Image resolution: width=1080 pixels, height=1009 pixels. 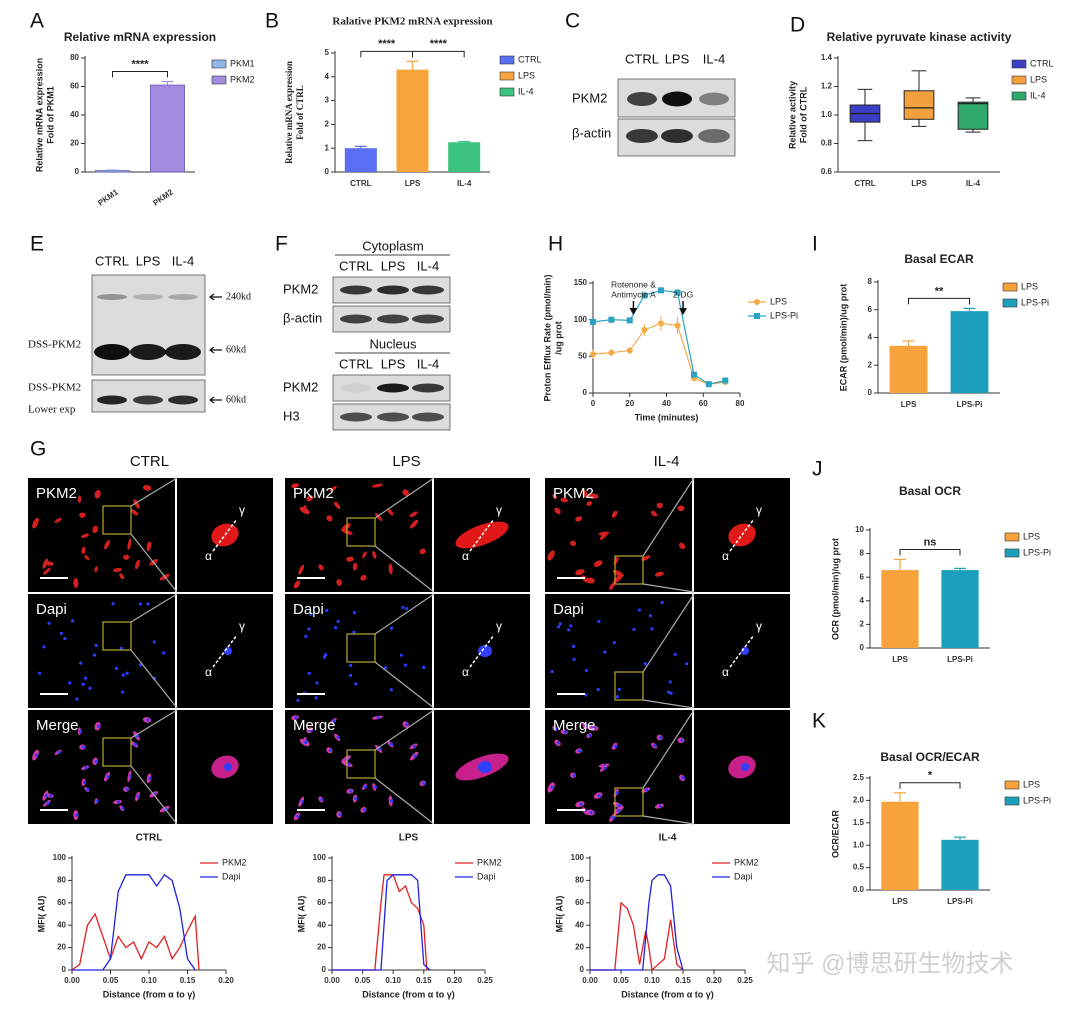 What do you see at coordinates (140, 74) in the screenshot?
I see `significance-bracket` at bounding box center [140, 74].